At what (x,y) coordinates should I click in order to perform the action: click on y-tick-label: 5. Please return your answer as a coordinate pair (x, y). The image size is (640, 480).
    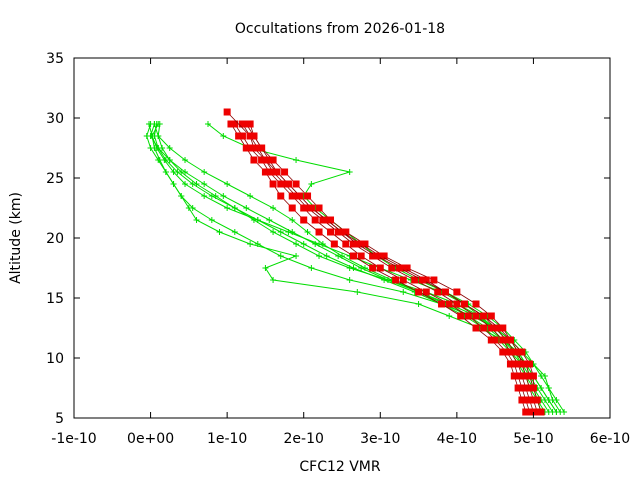
    Looking at the image, I should click on (59, 419).